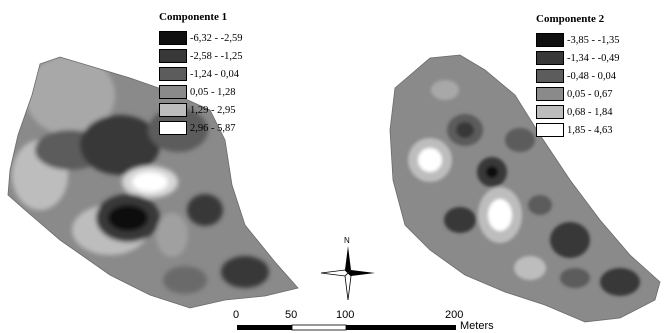 The image size is (667, 333). What do you see at coordinates (216, 38) in the screenshot?
I see `legend-class-label: -6,32 - -2,59` at bounding box center [216, 38].